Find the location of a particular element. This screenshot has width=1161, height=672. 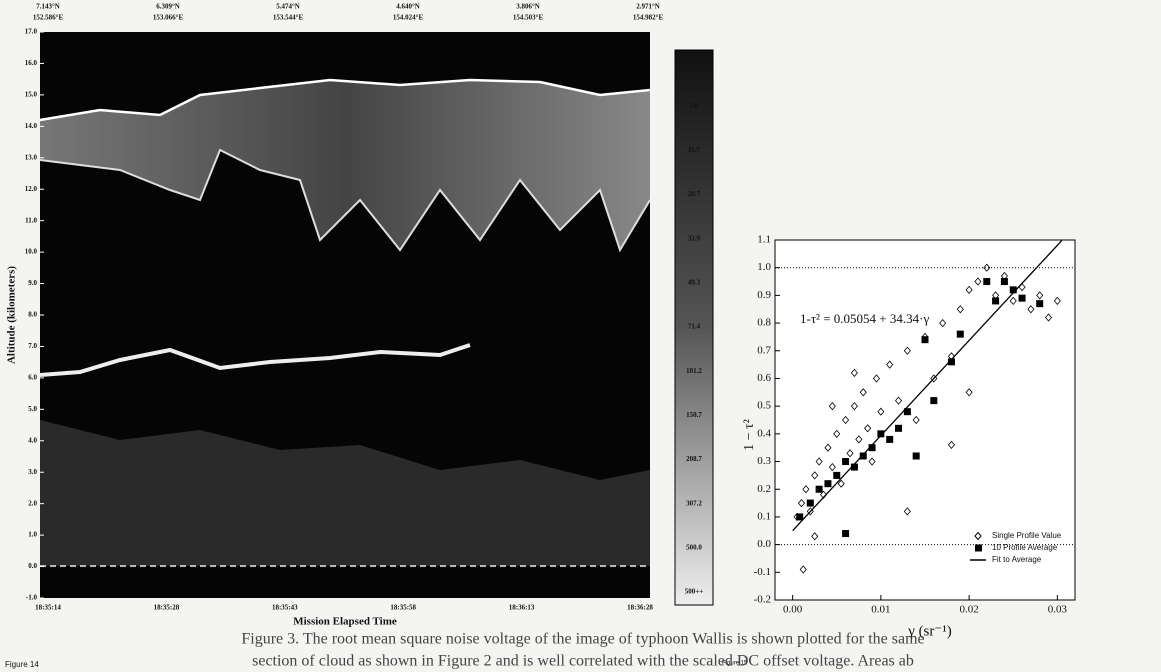

boundary-layer is located at coordinates (345, 493).